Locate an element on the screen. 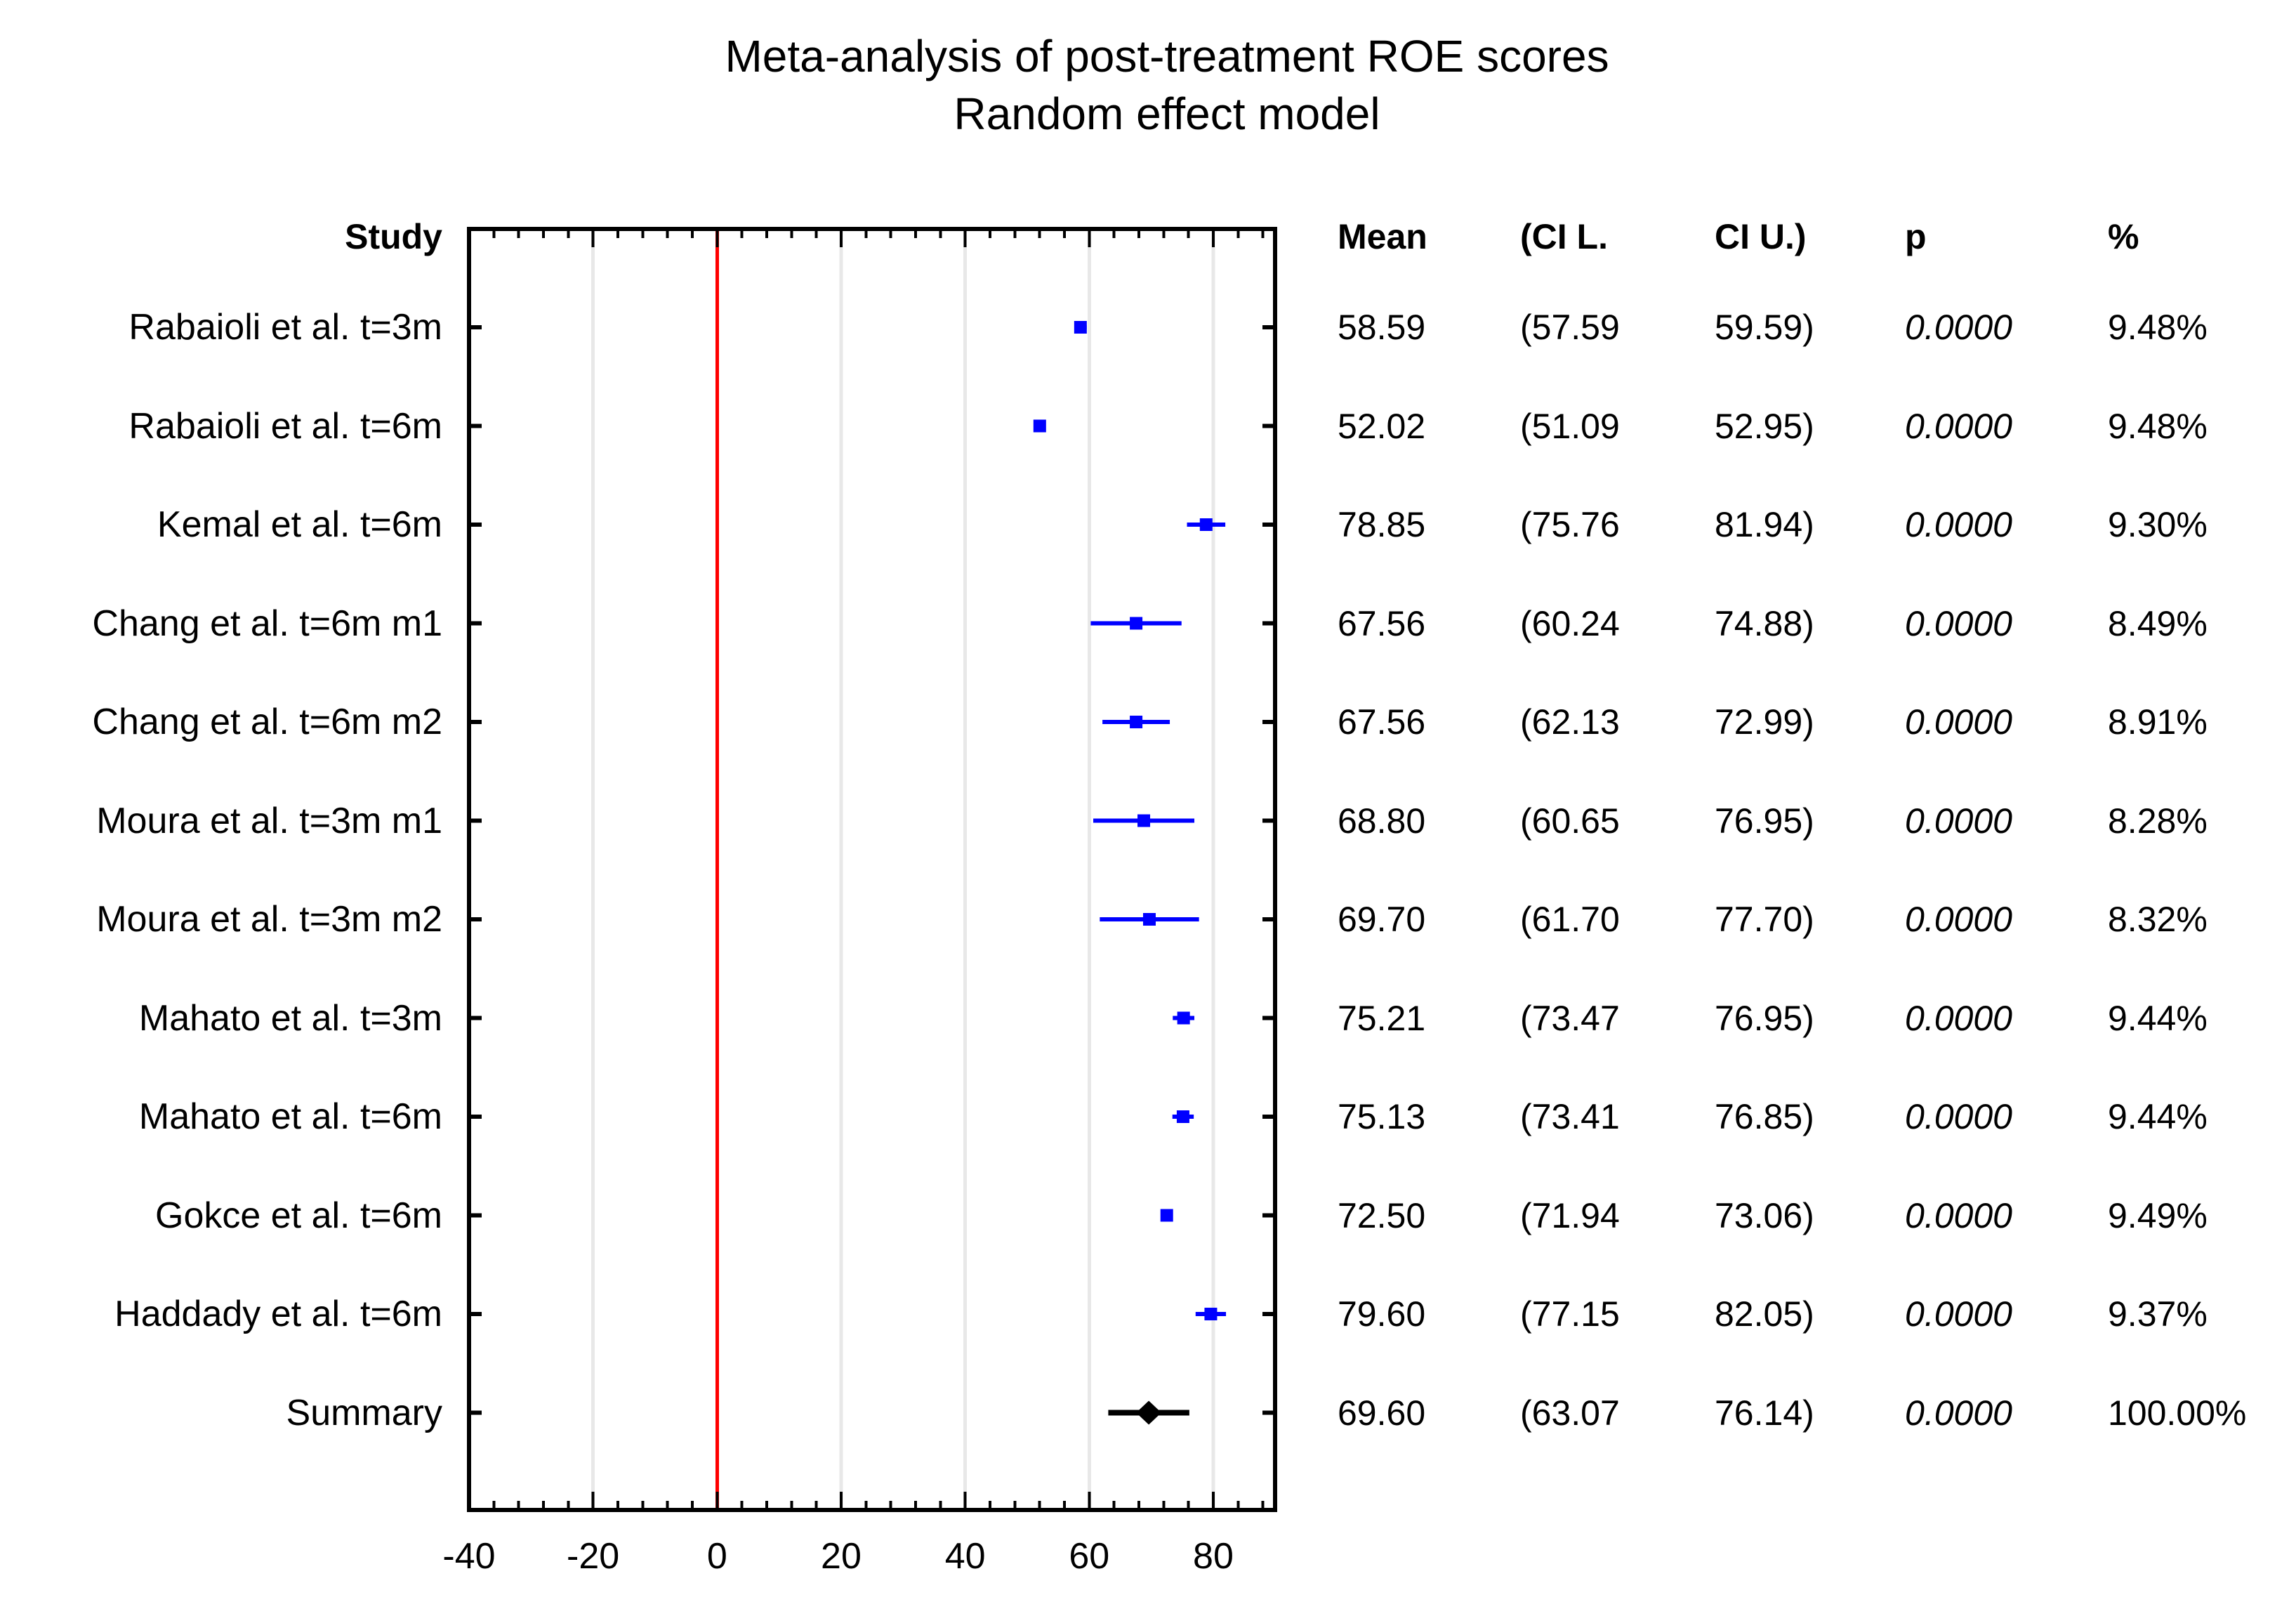 The image size is (2296, 1609). mean-value: 69.70 is located at coordinates (1382, 919).